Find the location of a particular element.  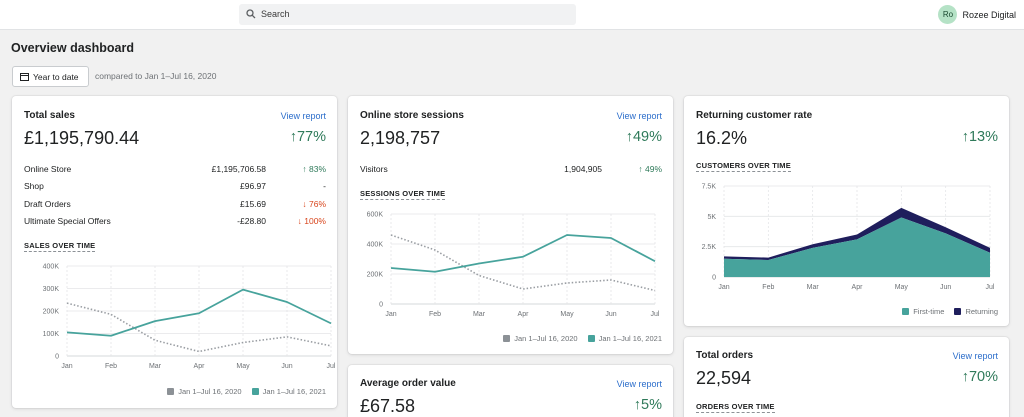

y-tick-label: 400K is located at coordinates (375, 245).